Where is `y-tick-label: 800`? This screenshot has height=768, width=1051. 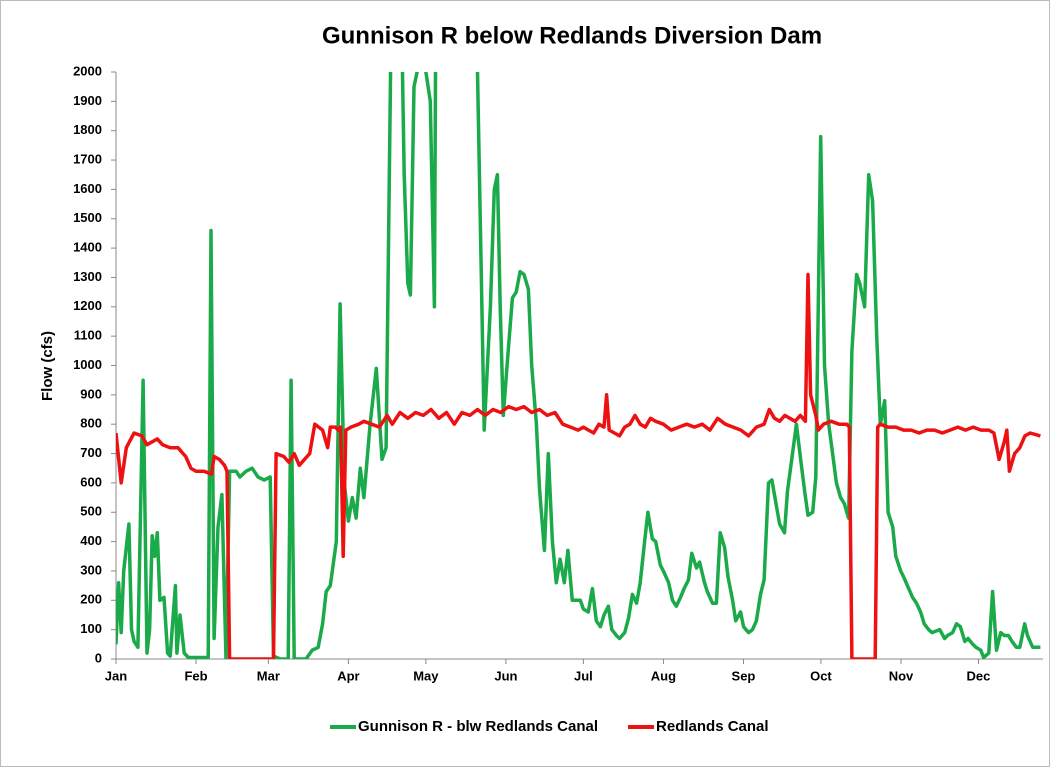
y-tick-label: 800 is located at coordinates (91, 423).